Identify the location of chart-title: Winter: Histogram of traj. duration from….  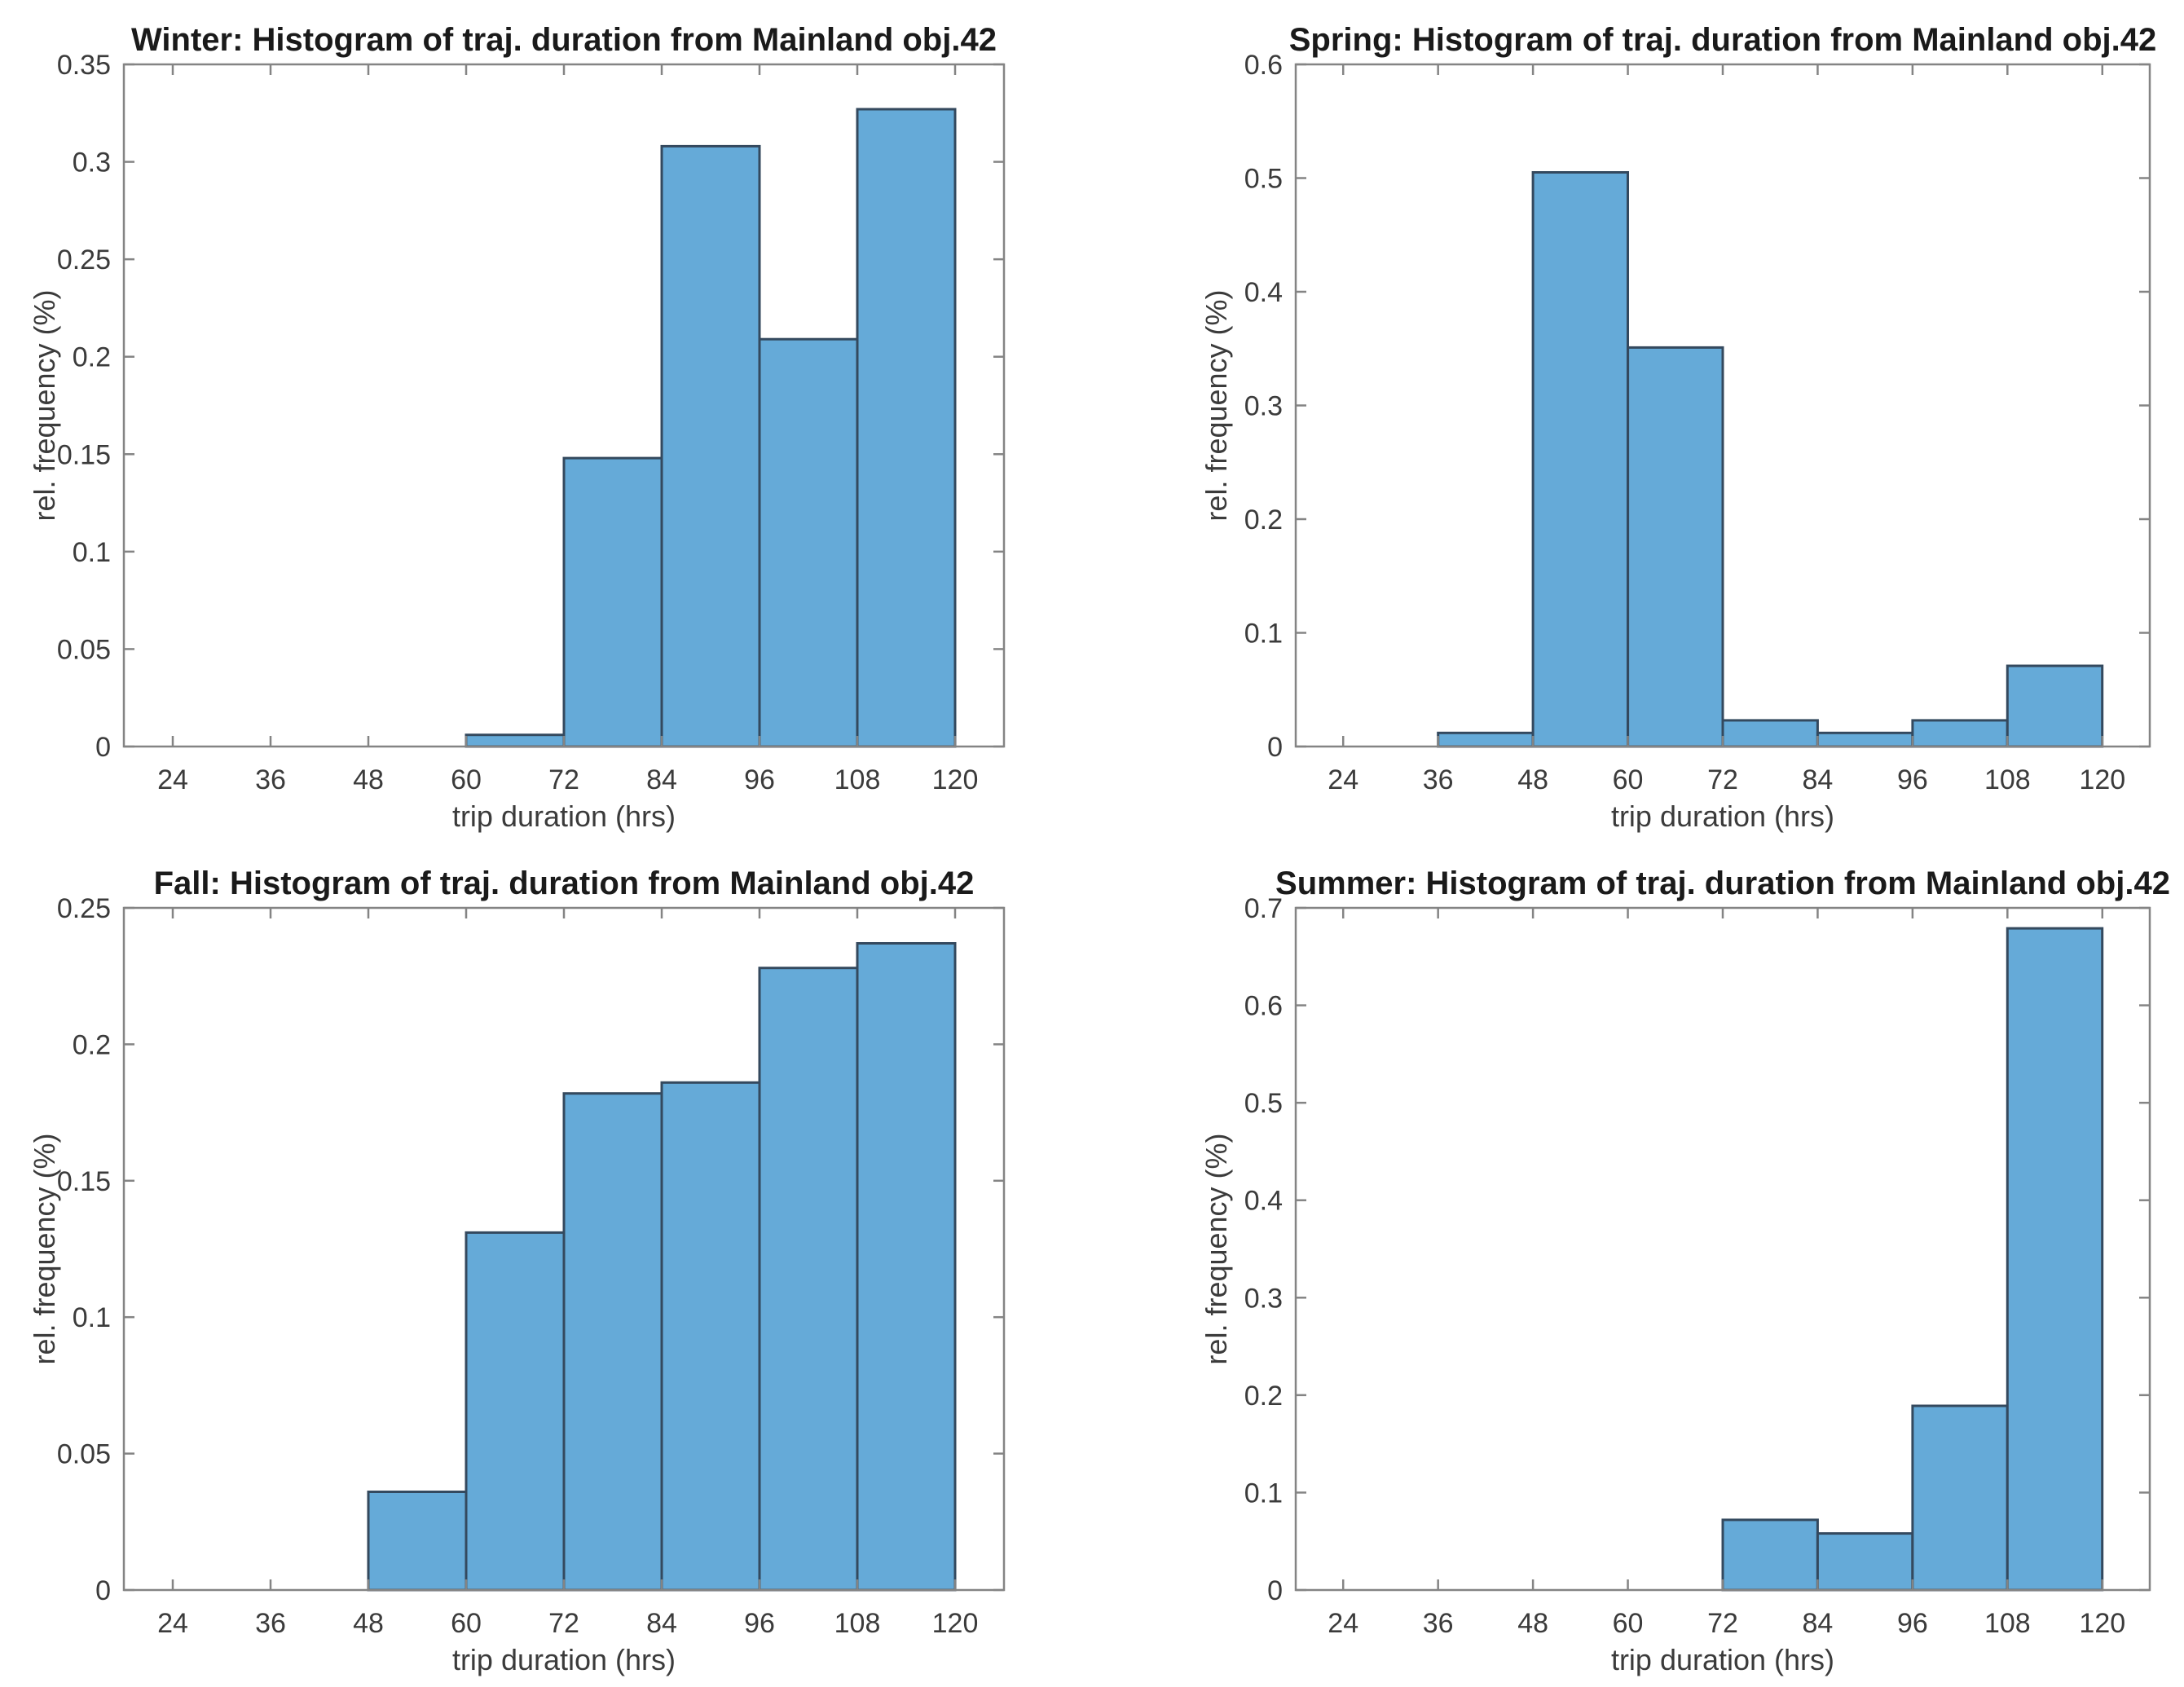
(564, 40).